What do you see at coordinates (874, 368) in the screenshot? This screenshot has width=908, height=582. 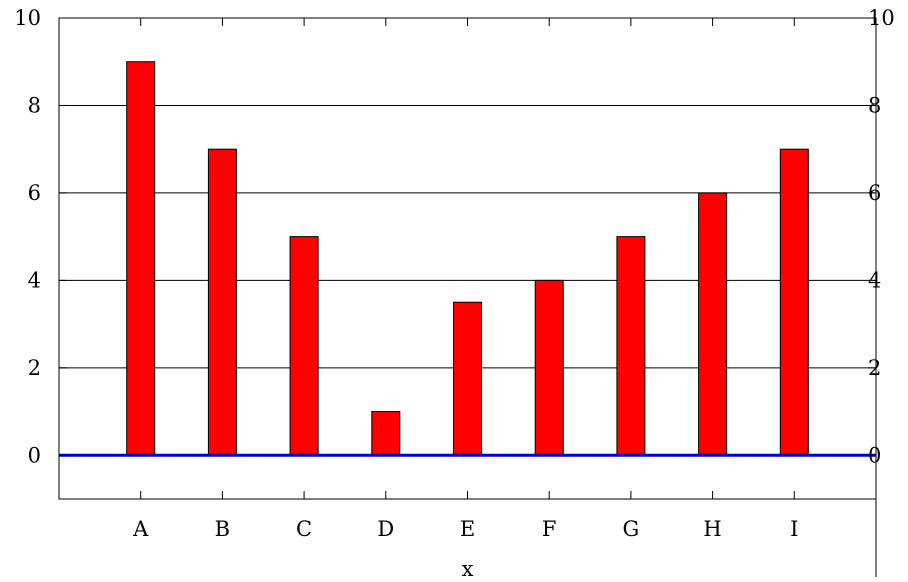 I see `y2-tick-label: 2` at bounding box center [874, 368].